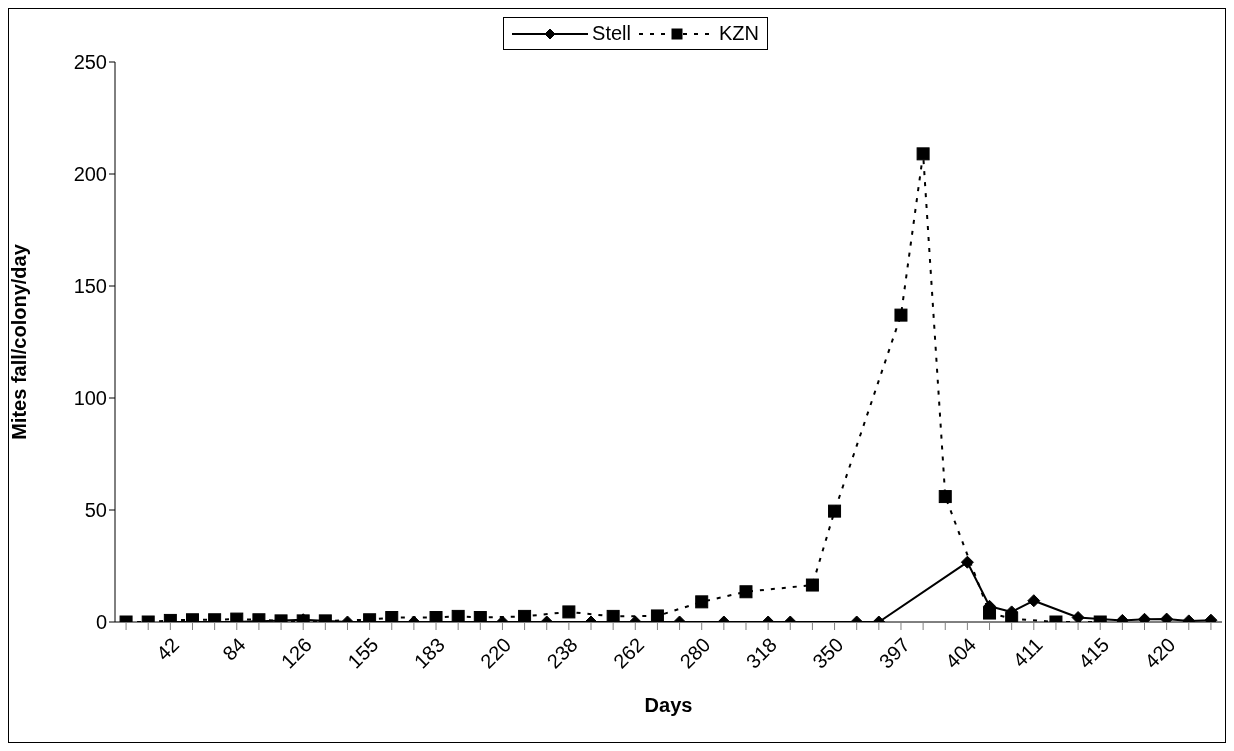 The image size is (1234, 751). Describe the element at coordinates (562, 653) in the screenshot. I see `x-tick-label: 238` at that location.